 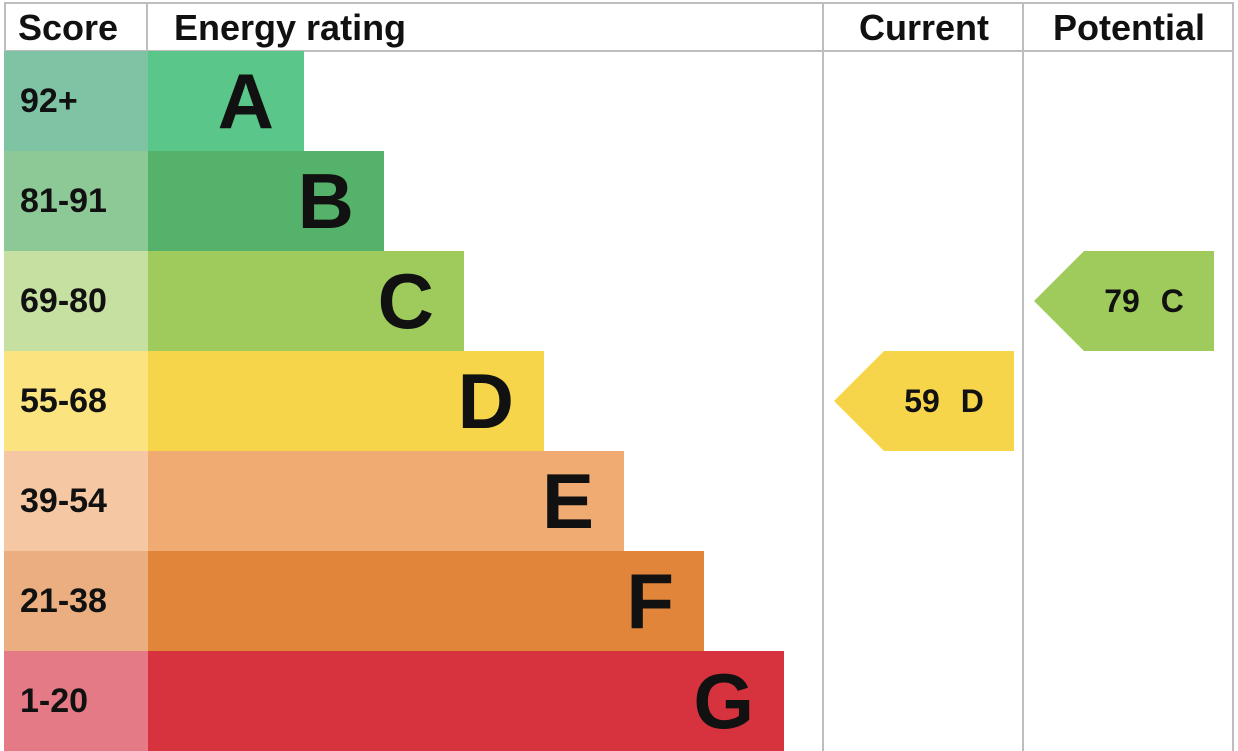 What do you see at coordinates (619, 51) in the screenshot?
I see `header-divider` at bounding box center [619, 51].